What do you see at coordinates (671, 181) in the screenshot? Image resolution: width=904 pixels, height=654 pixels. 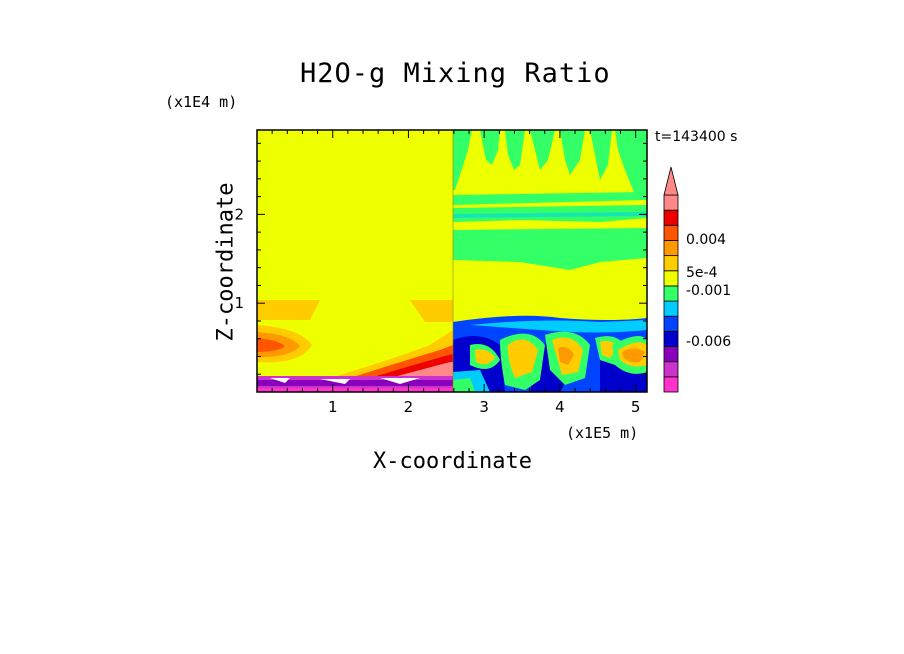 I see `colorbar-extend-triangle` at bounding box center [671, 181].